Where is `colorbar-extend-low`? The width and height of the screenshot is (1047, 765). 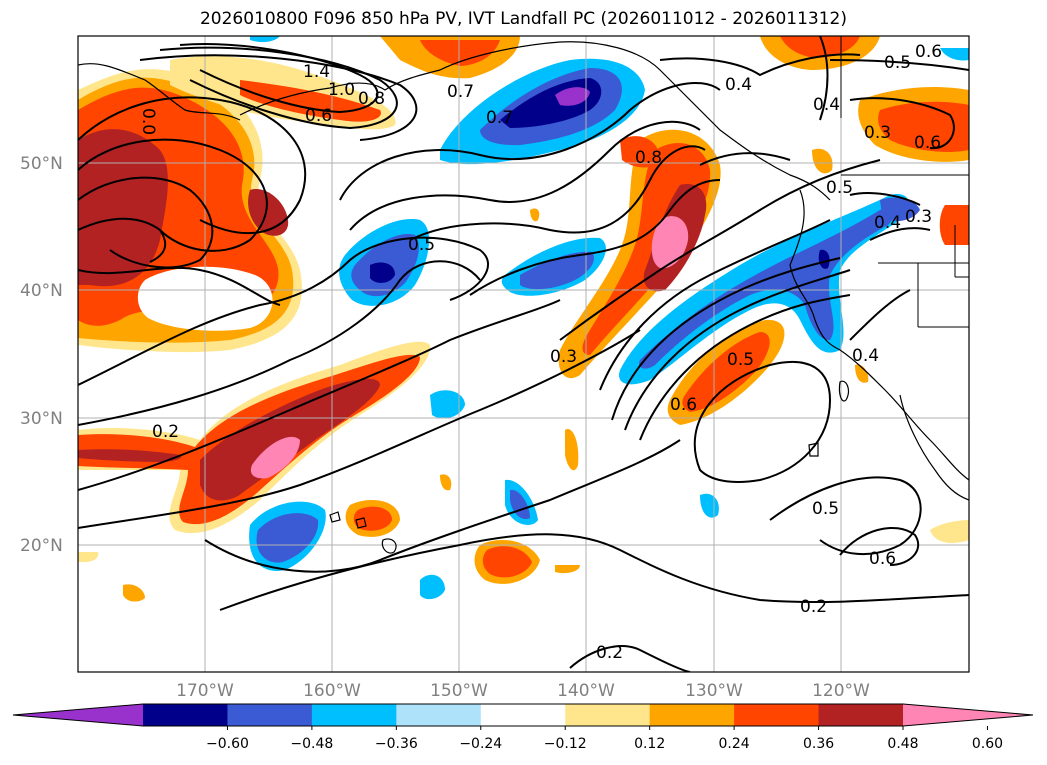 colorbar-extend-low is located at coordinates (78, 715).